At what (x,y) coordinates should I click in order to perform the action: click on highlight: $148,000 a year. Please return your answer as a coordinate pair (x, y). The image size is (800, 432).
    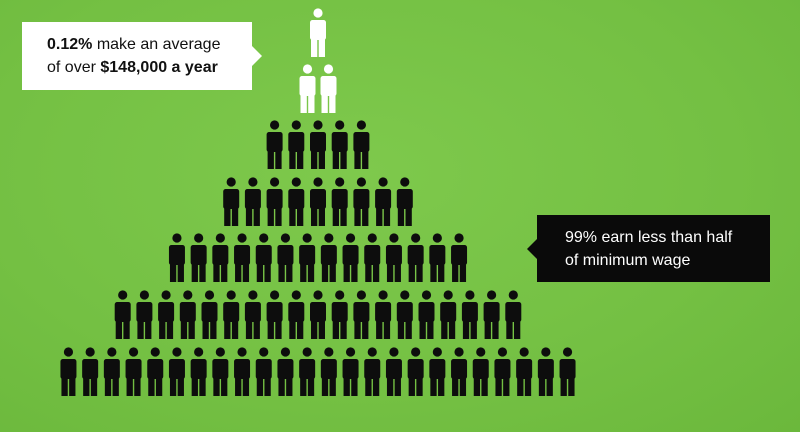
    Looking at the image, I should click on (159, 67).